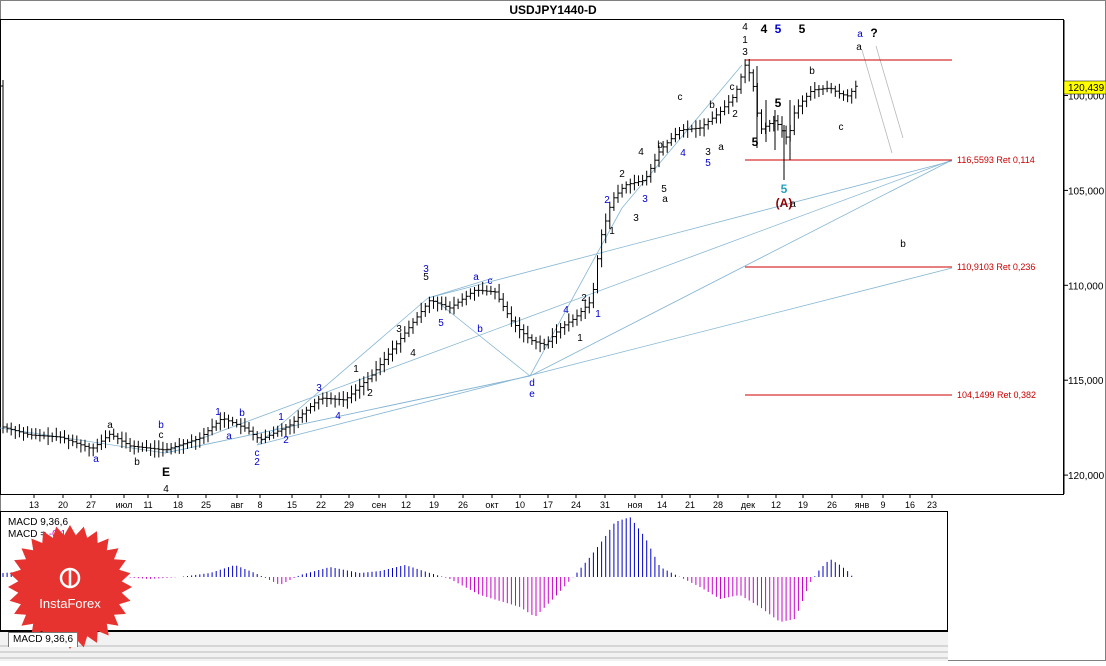 The image size is (1106, 666). Describe the element at coordinates (91, 505) in the screenshot. I see `time-tick-label: 27` at that location.